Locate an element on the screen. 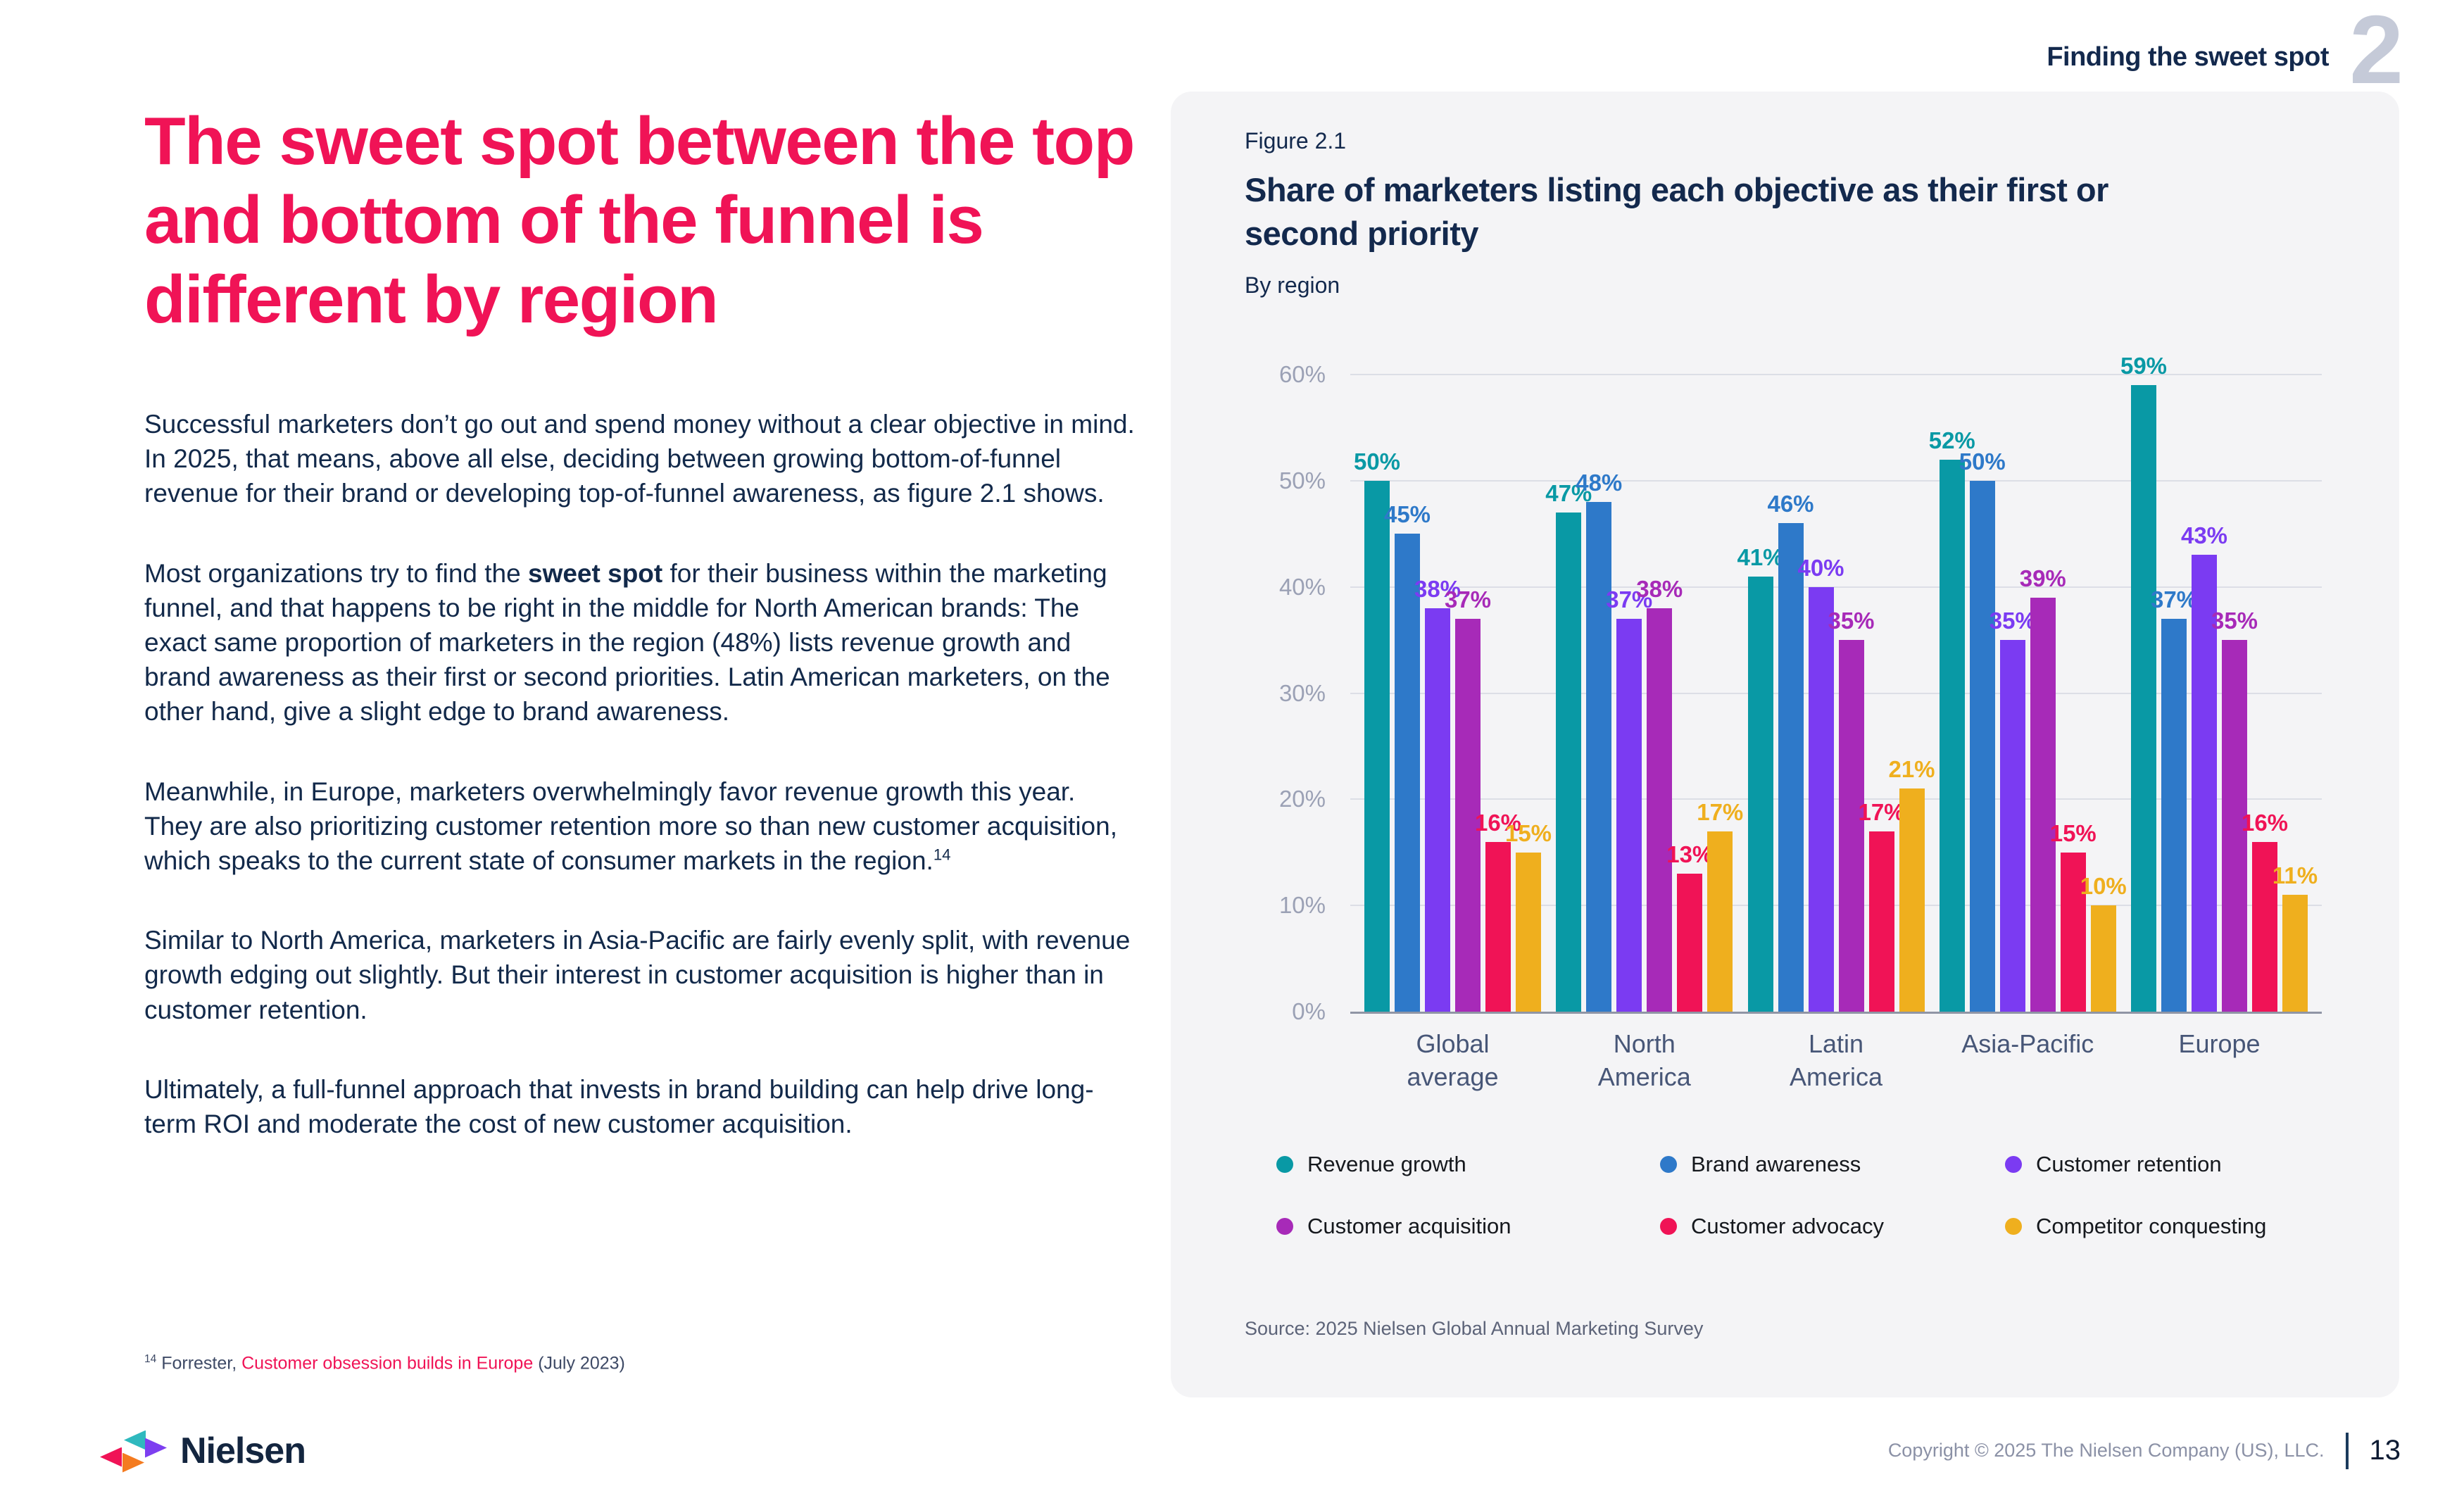 The width and height of the screenshot is (2464, 1496). bar-col: 59% is located at coordinates (2143, 682).